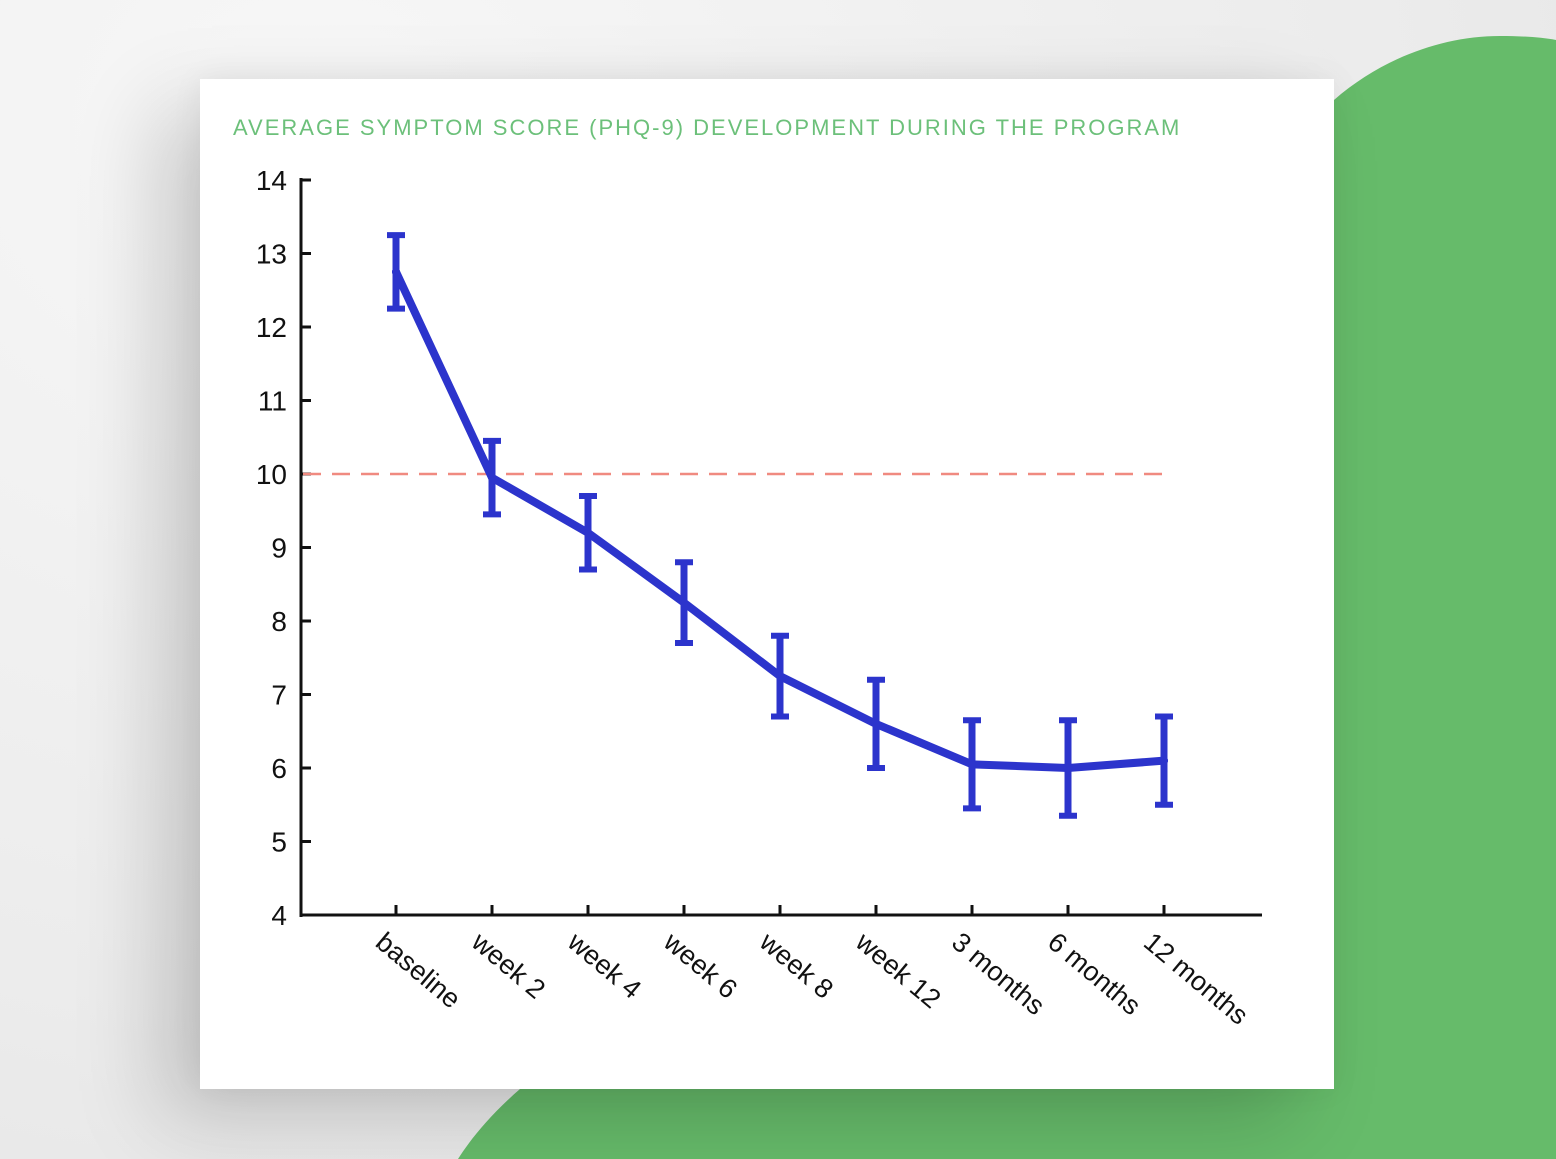 This screenshot has height=1159, width=1556. I want to click on y-tick-label: 10, so click(271, 474).